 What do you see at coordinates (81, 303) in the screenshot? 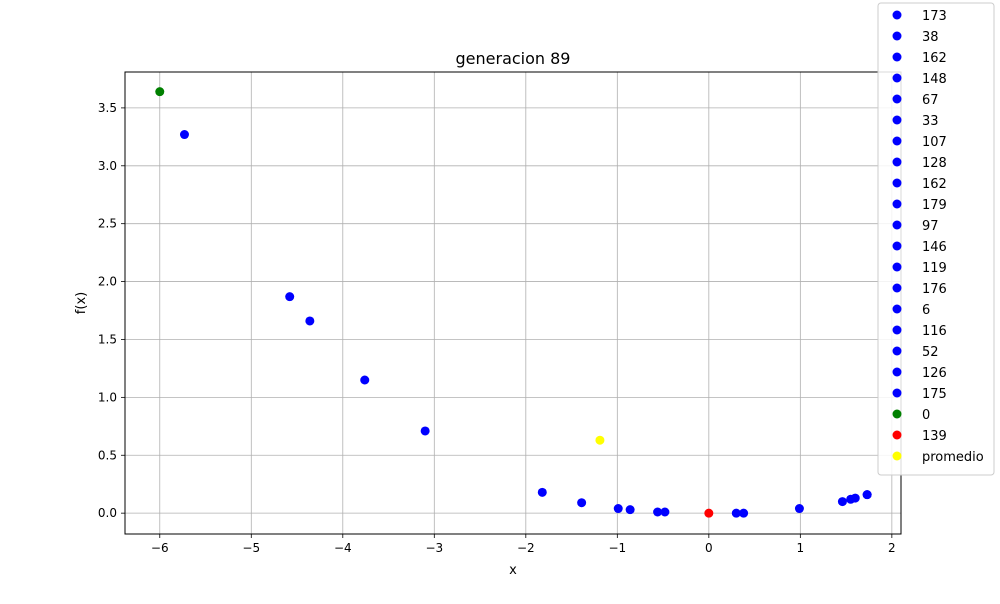
I see `y-axis-label: f(x)` at bounding box center [81, 303].